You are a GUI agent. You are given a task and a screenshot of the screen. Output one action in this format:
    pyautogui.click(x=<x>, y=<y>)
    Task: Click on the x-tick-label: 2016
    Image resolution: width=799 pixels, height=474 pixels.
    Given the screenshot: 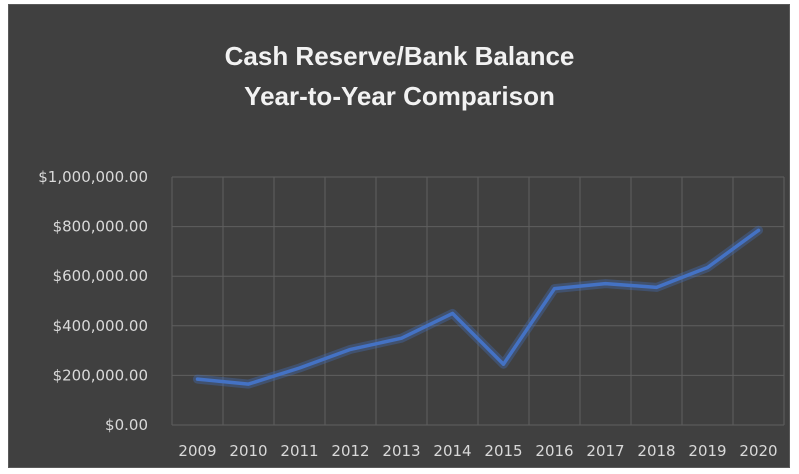 What is the action you would take?
    pyautogui.click(x=554, y=451)
    